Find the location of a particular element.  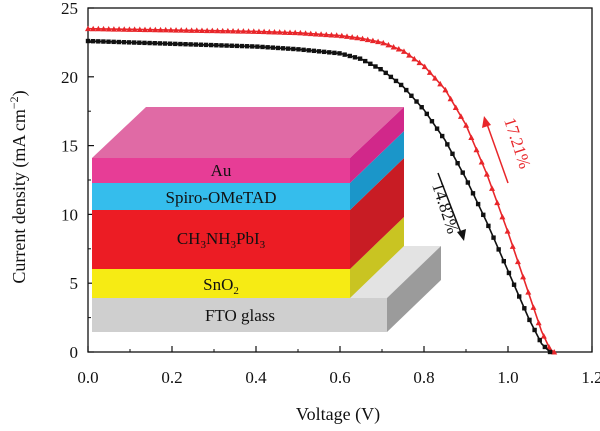

y-tick-label: 20 is located at coordinates (69, 77).